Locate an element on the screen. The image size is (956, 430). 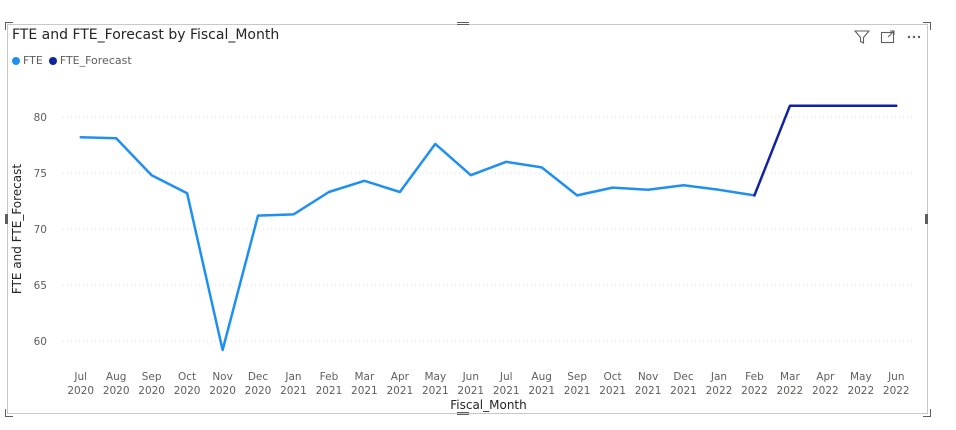
filter-icon is located at coordinates (862, 37).